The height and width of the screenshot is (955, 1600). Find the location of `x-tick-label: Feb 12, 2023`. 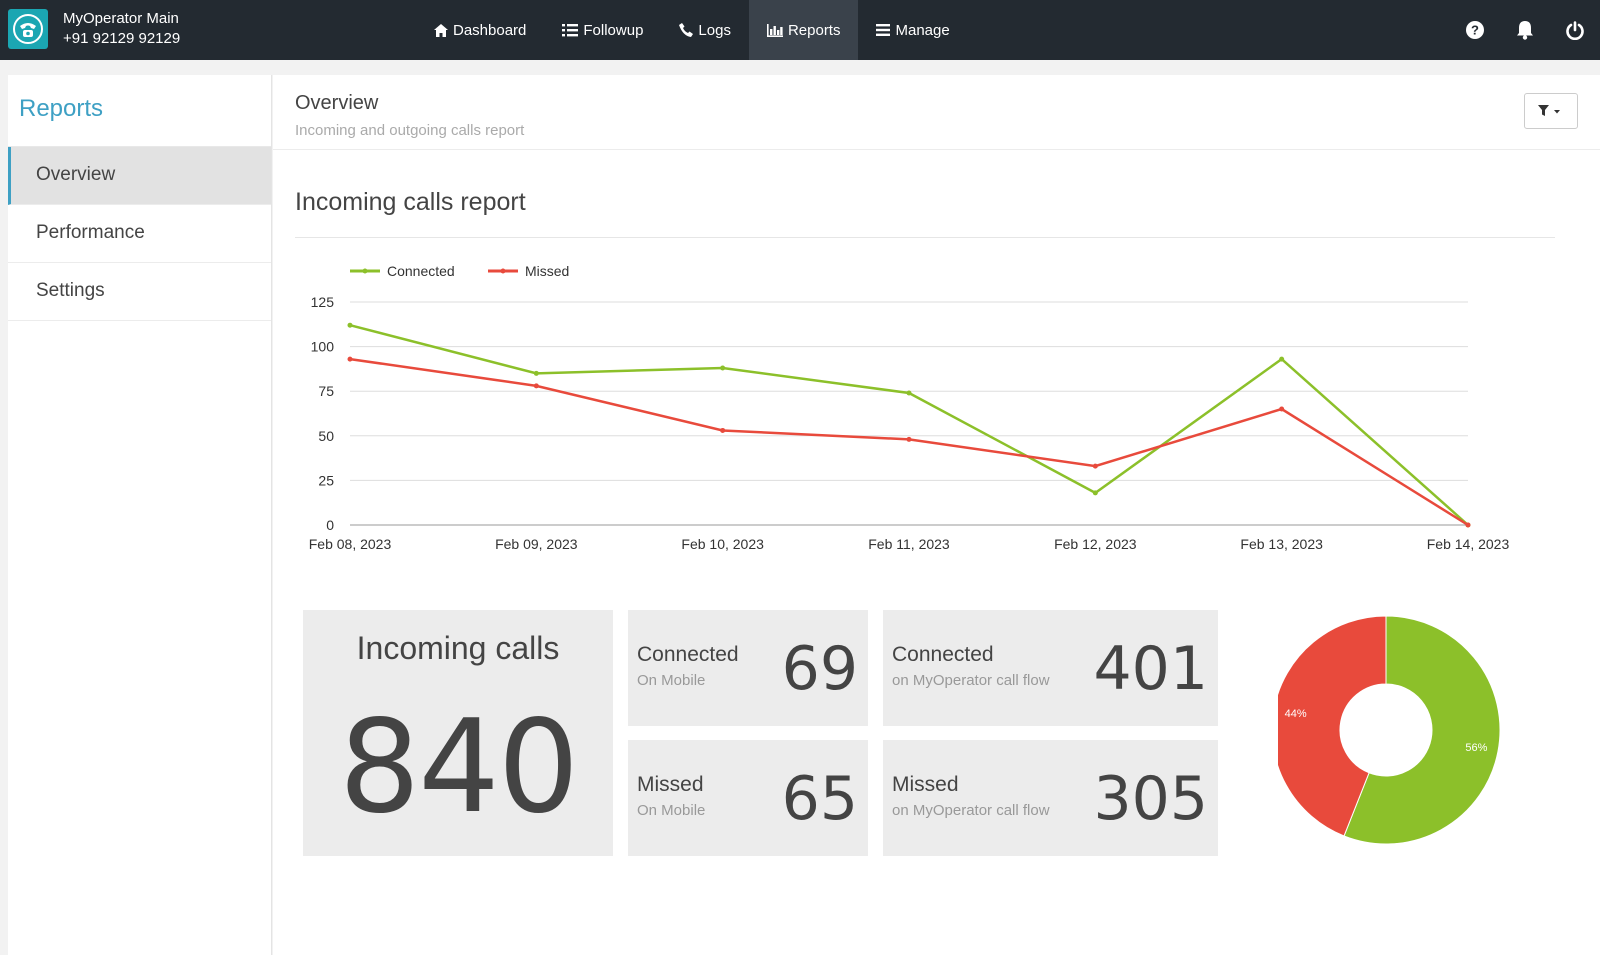

x-tick-label: Feb 12, 2023 is located at coordinates (1095, 544).